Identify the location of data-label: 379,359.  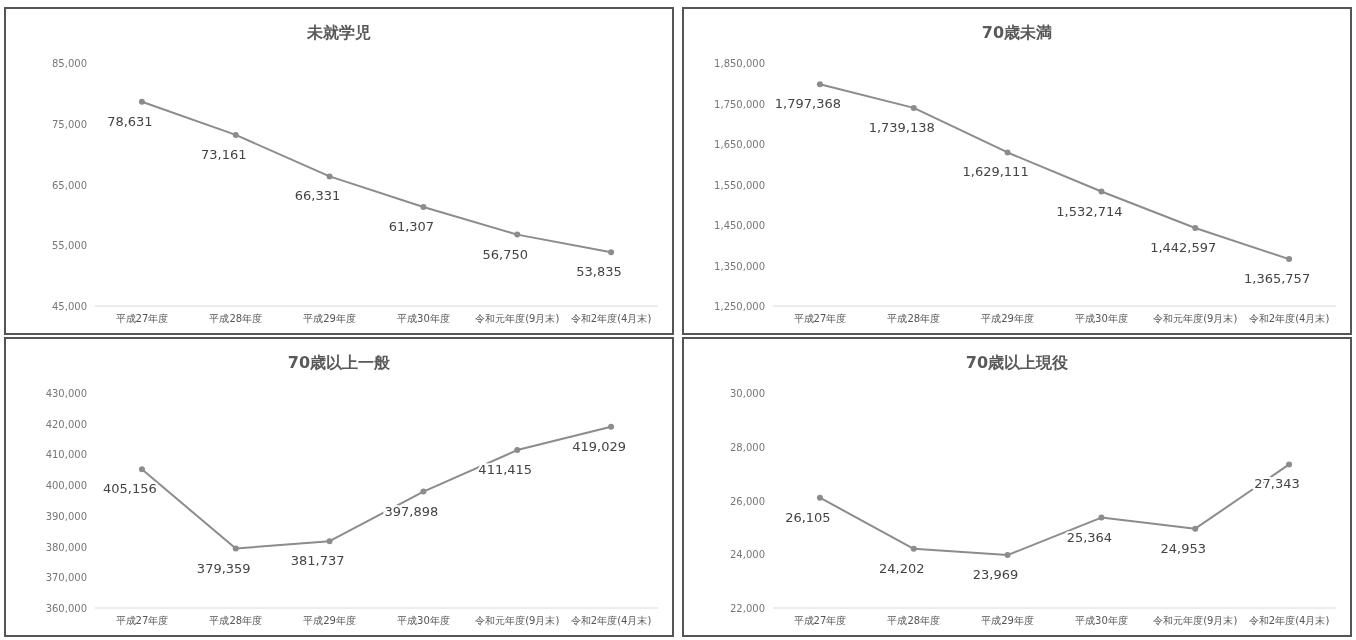
(223, 568).